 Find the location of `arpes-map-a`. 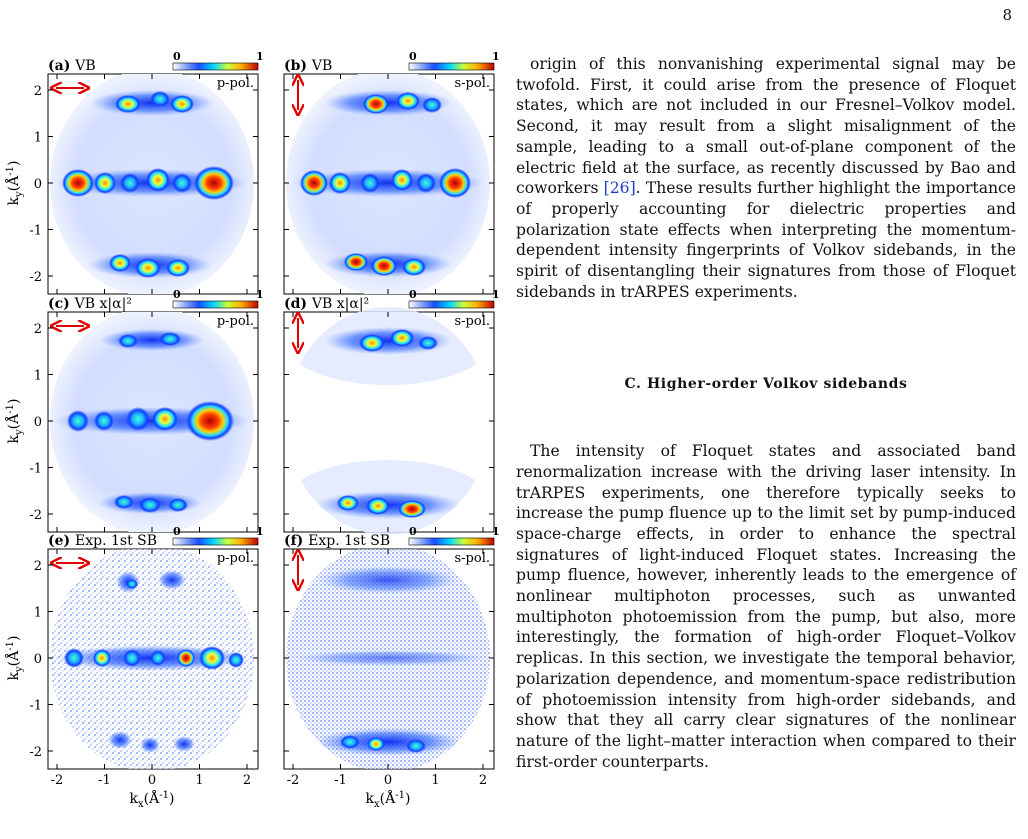

arpes-map-a is located at coordinates (152, 184).